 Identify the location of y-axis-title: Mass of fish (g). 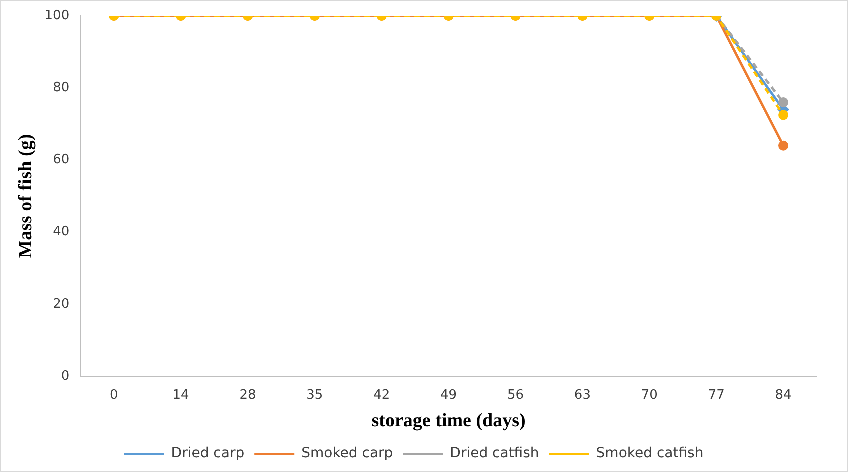
(25, 196).